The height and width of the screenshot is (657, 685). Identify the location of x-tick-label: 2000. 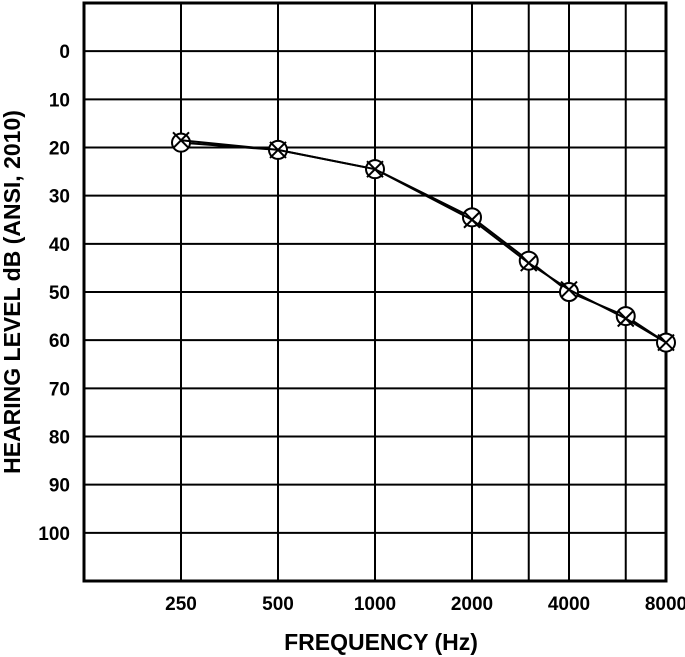
(472, 604).